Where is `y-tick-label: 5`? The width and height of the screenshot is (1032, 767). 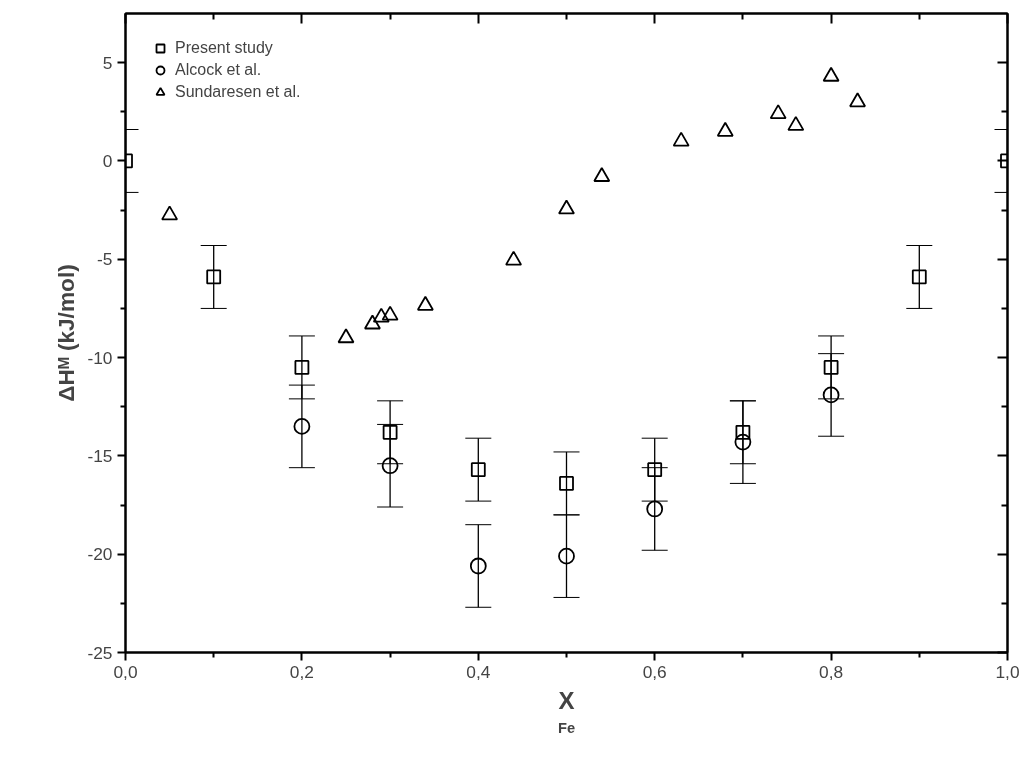
y-tick-label: 5 is located at coordinates (107, 62).